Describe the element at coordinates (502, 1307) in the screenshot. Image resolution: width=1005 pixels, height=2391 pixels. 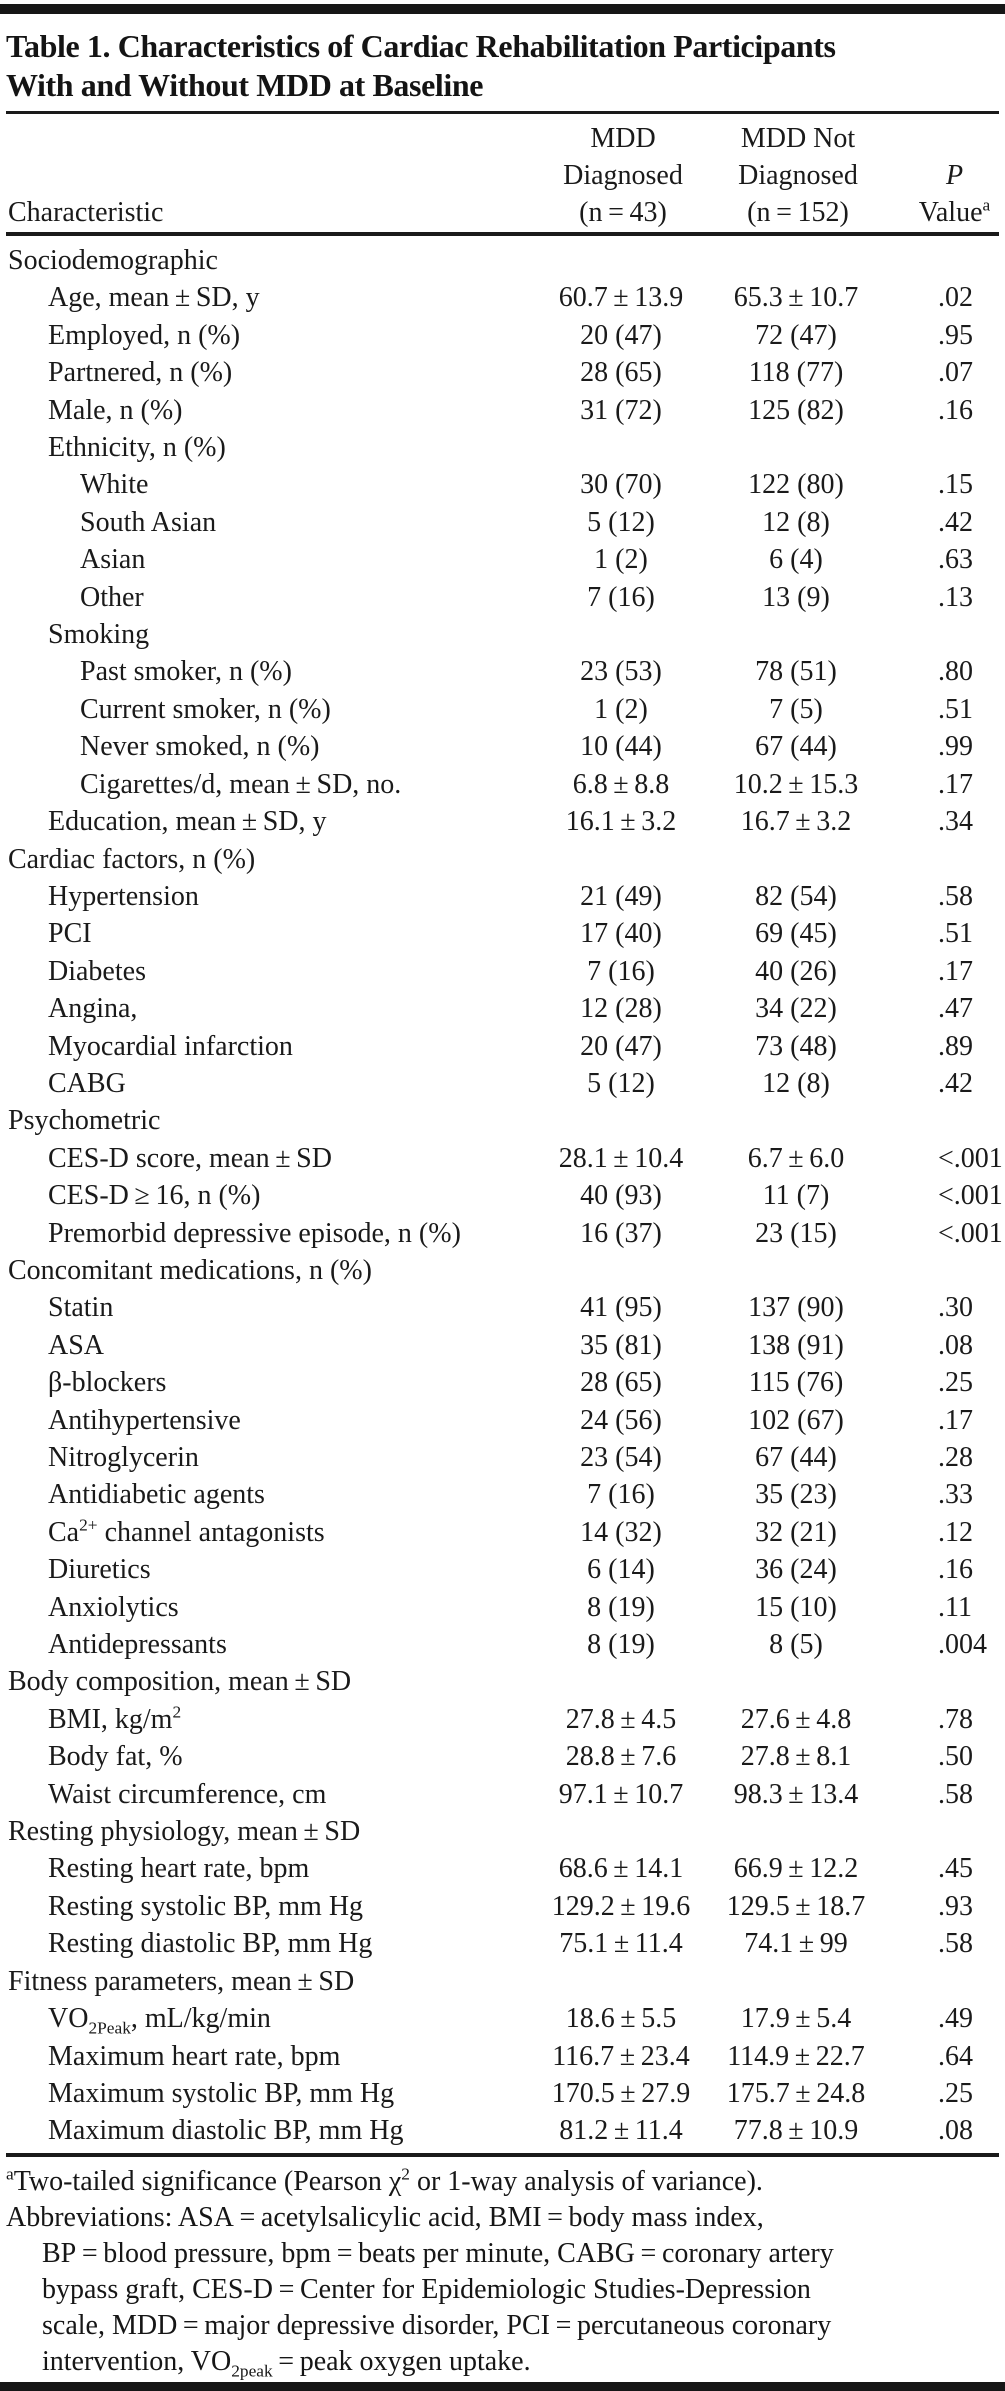
I see `table-row: Statin 41 (95) 137 (90) .30` at that location.